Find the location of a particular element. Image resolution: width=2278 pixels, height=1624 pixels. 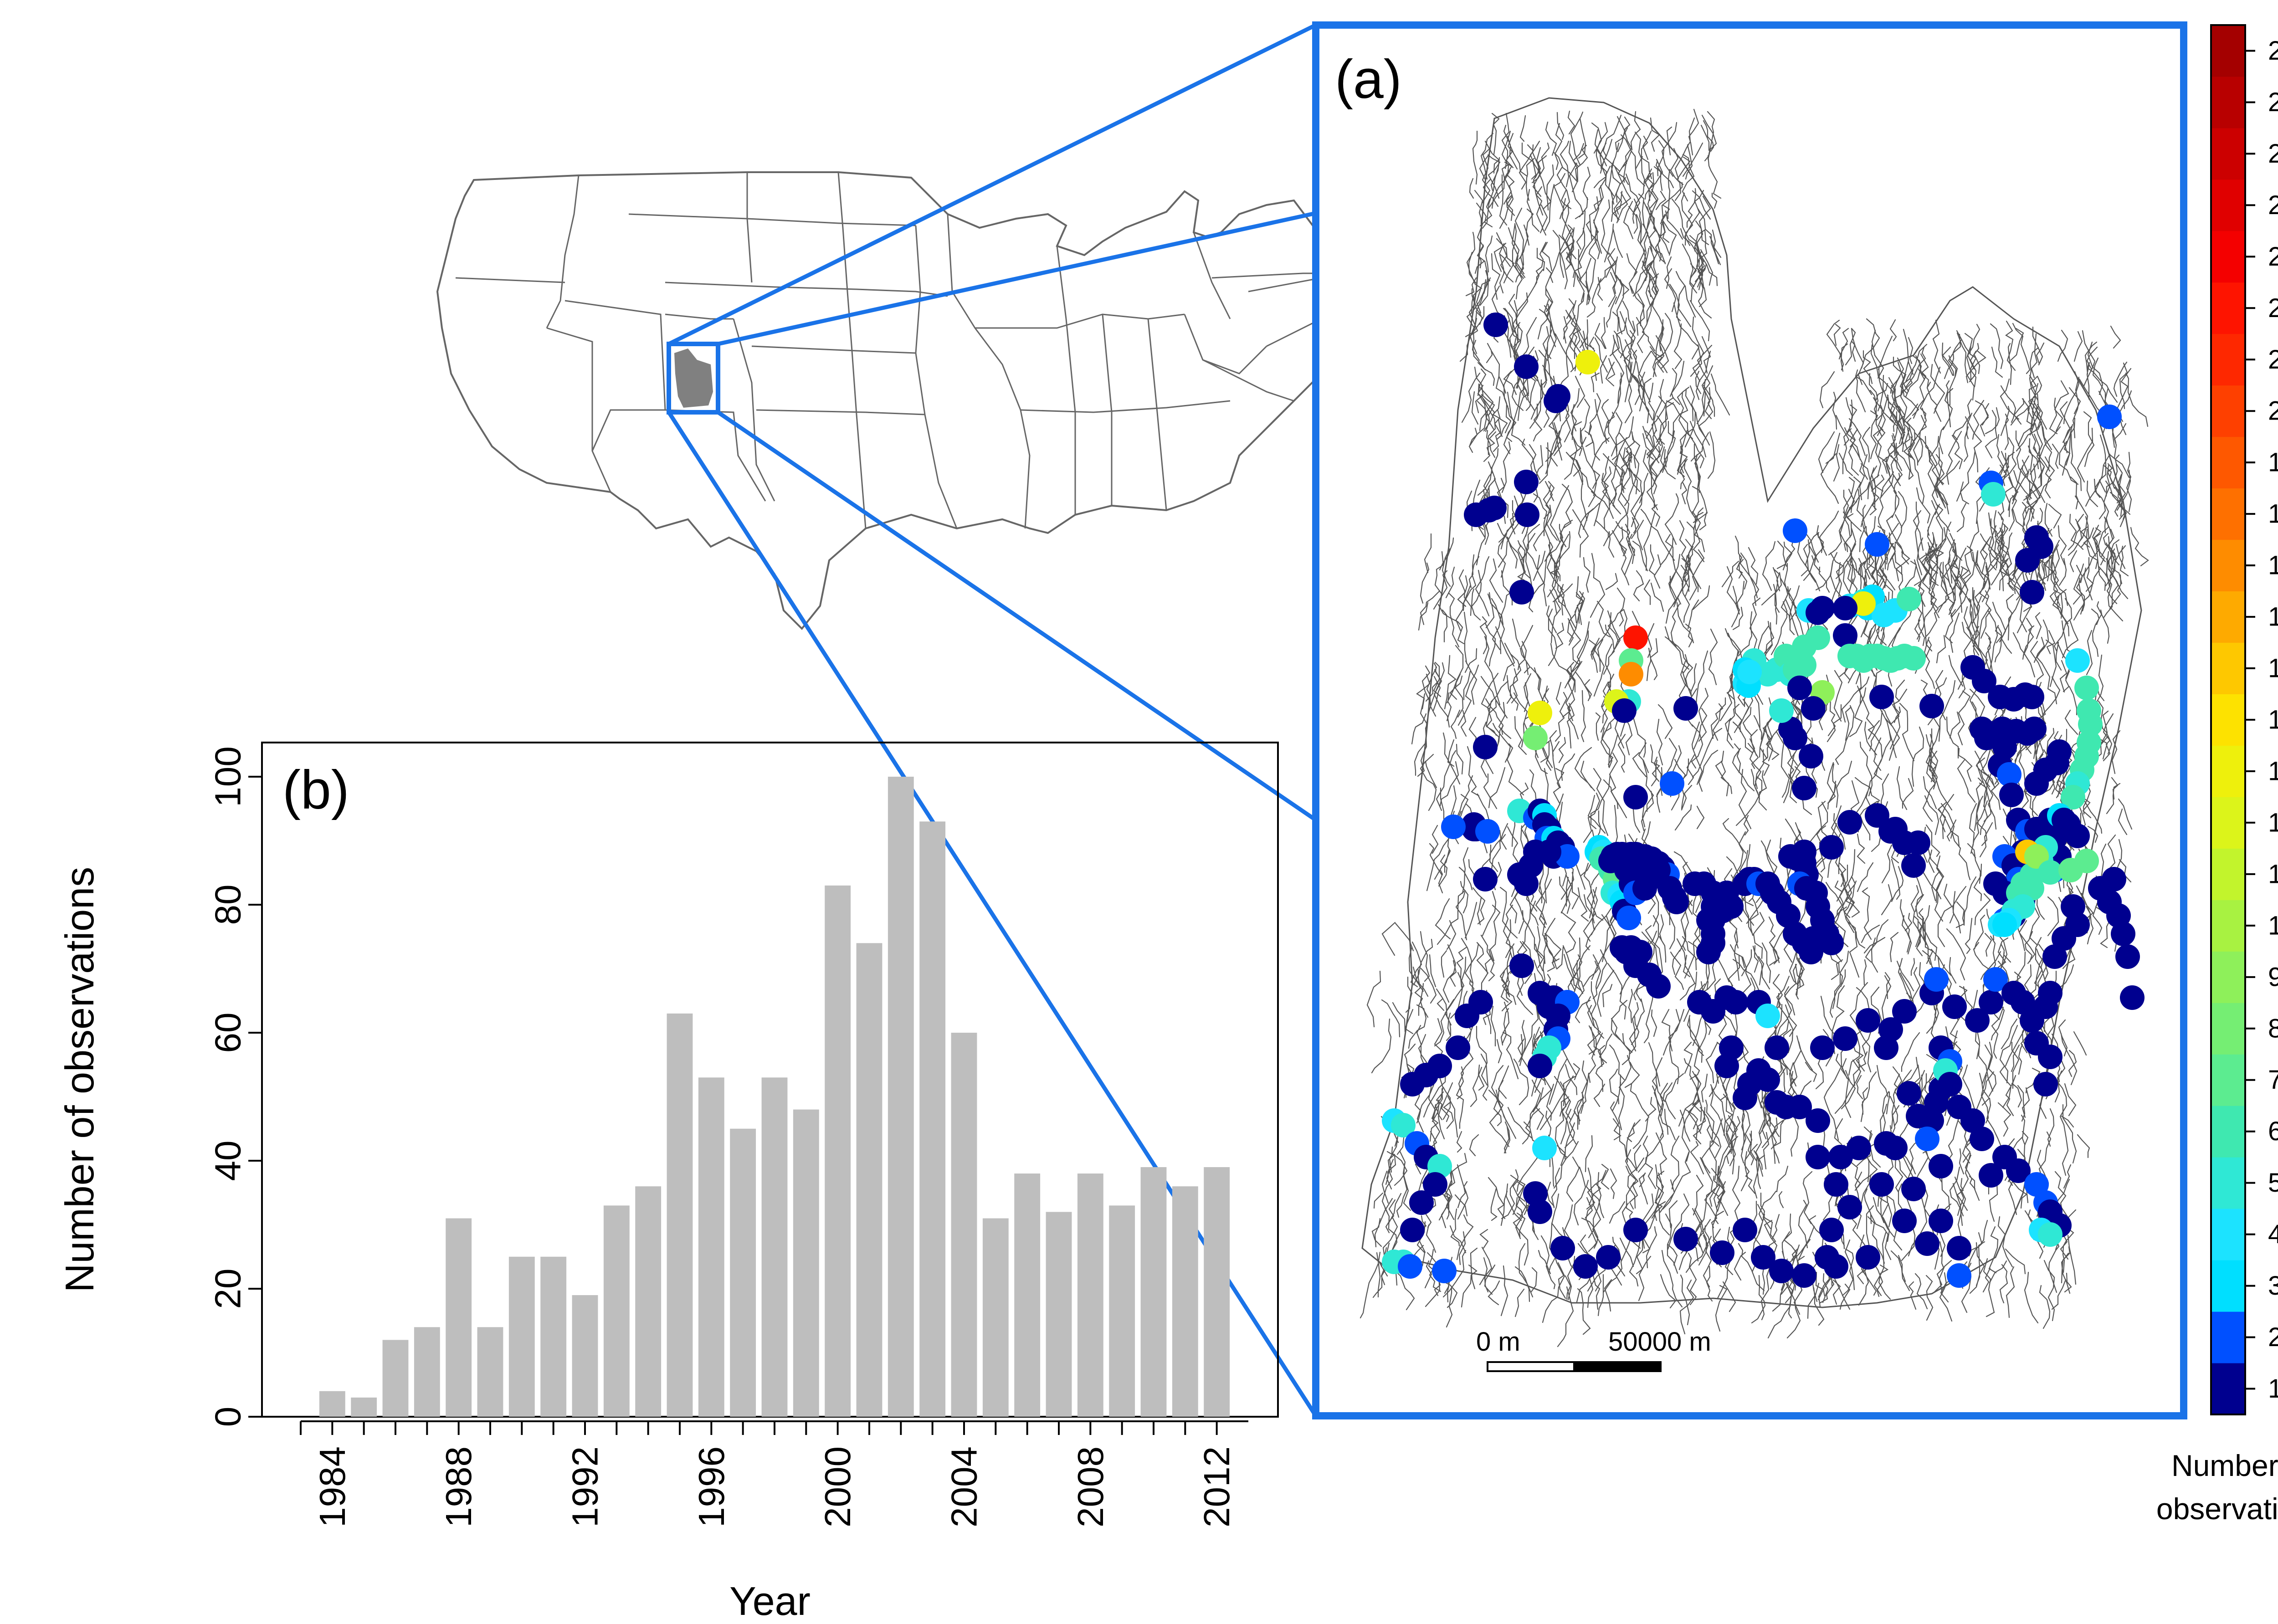

panel-a-label: (a) is located at coordinates (1368, 79).